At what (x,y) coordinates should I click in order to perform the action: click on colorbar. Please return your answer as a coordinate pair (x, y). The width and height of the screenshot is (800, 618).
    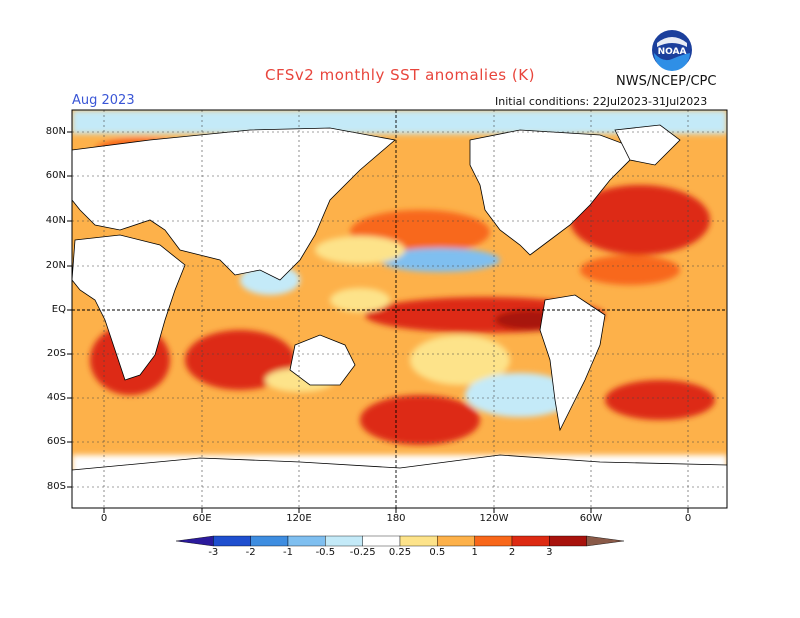
    Looking at the image, I should click on (400, 541).